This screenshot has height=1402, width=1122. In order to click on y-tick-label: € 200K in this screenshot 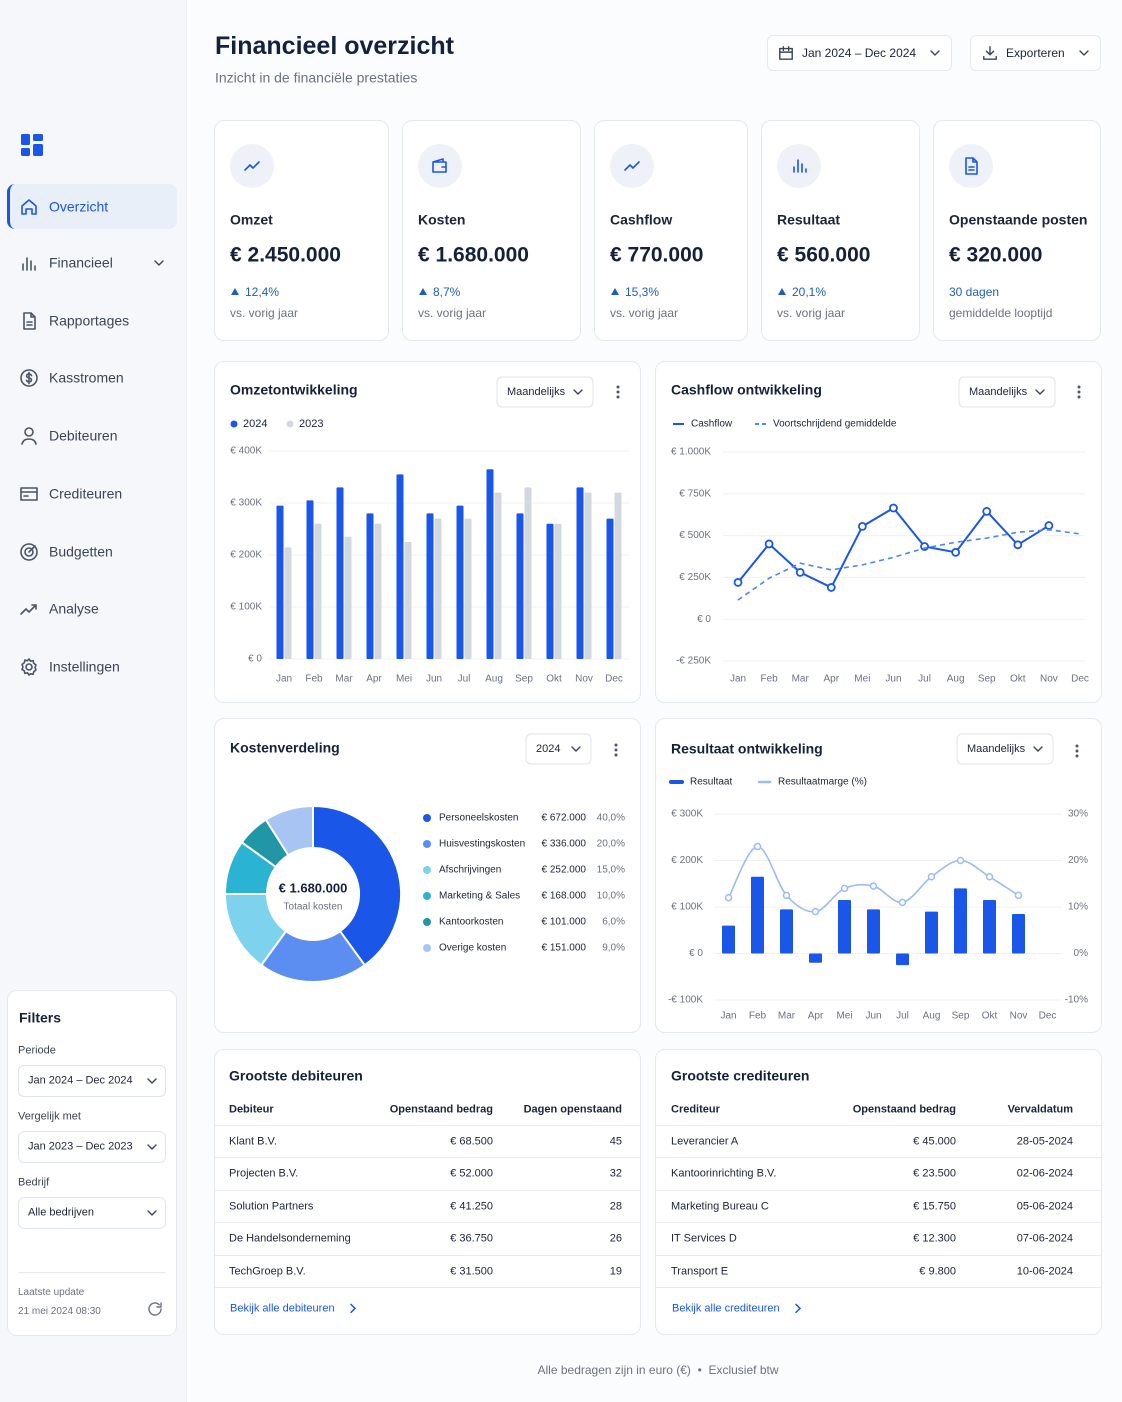, I will do `click(687, 860)`.